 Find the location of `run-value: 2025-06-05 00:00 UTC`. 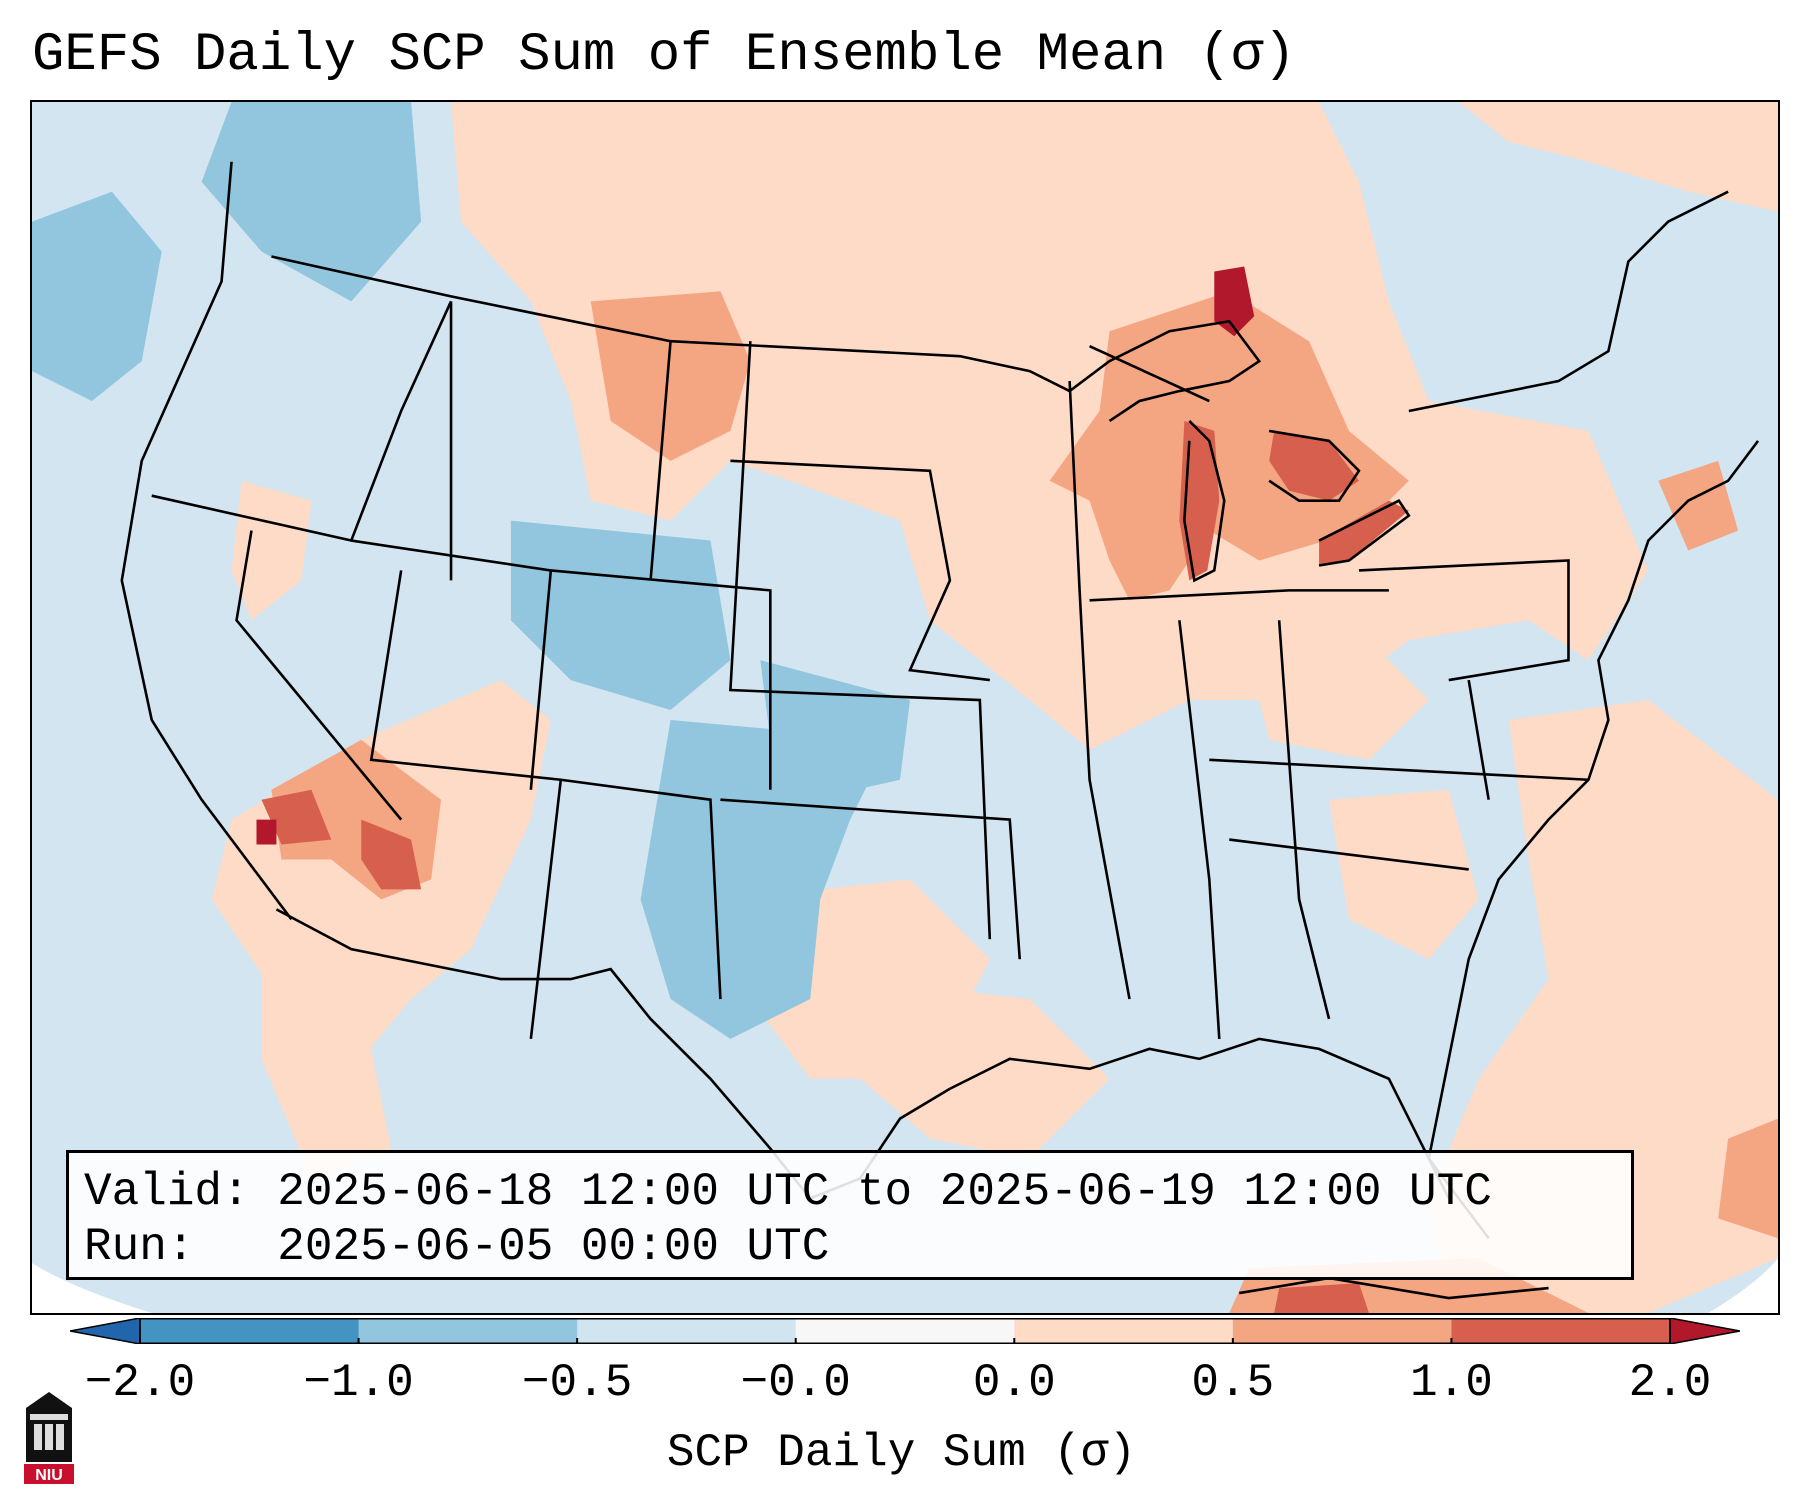

run-value: 2025-06-05 00:00 UTC is located at coordinates (553, 1247).